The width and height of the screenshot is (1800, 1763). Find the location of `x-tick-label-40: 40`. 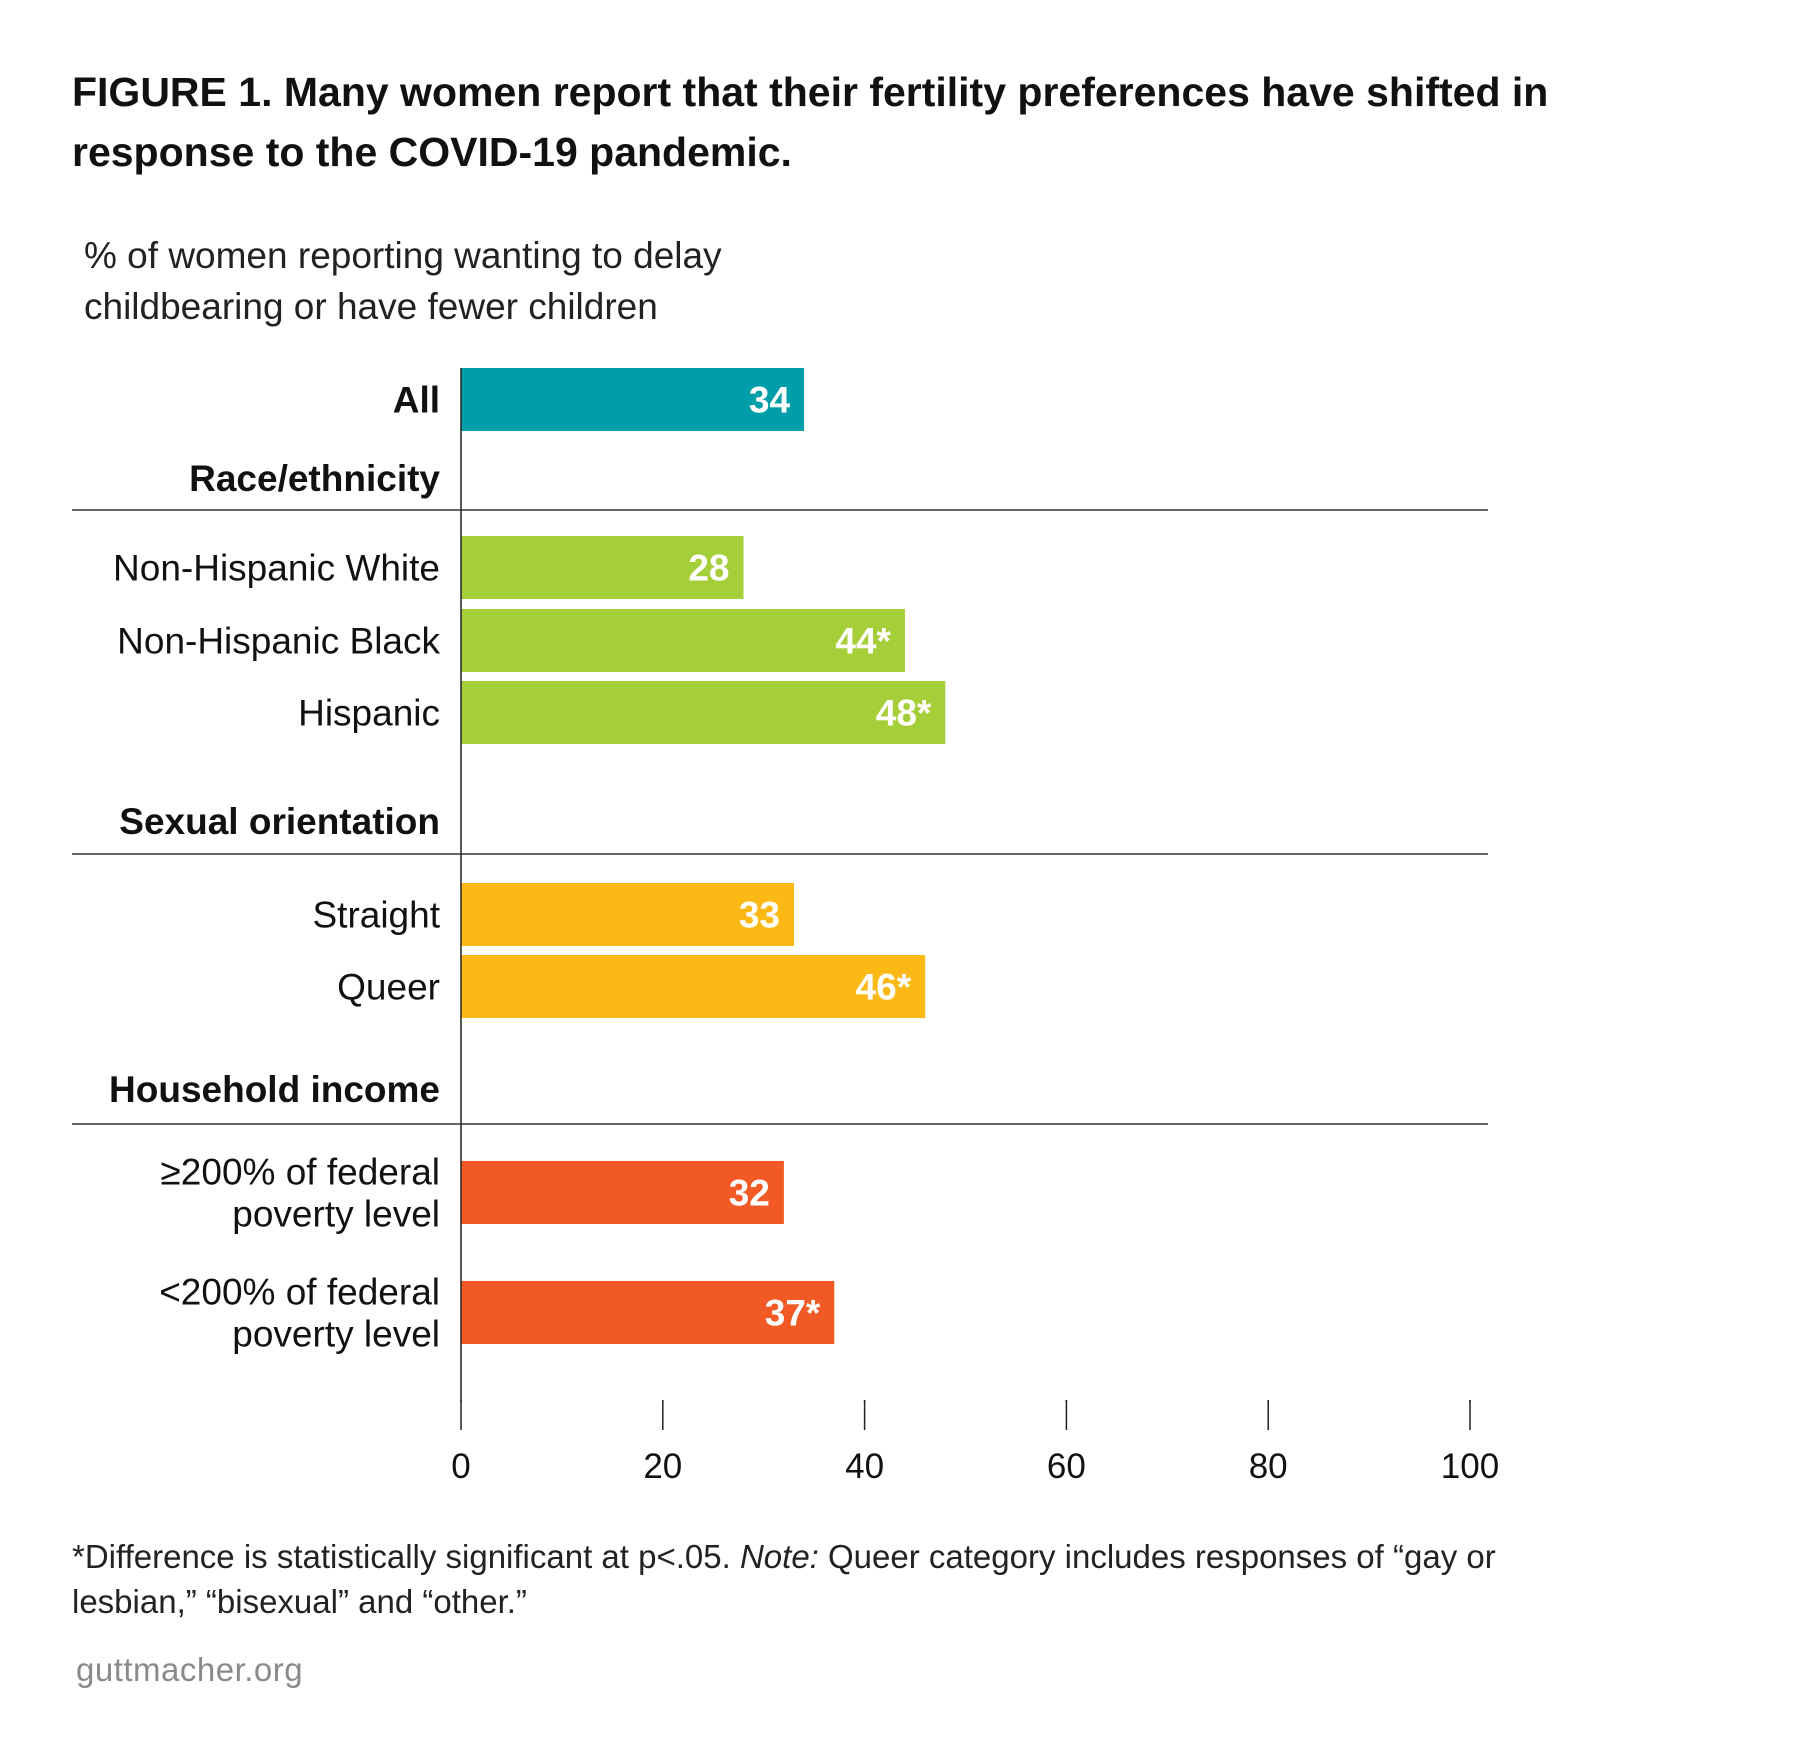

x-tick-label-40: 40 is located at coordinates (864, 1466).